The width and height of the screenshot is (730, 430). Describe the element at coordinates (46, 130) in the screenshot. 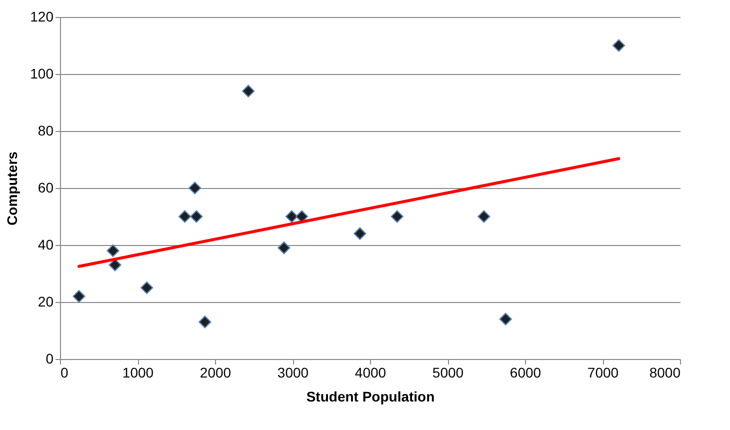

I see `y-tick-label: 80` at that location.